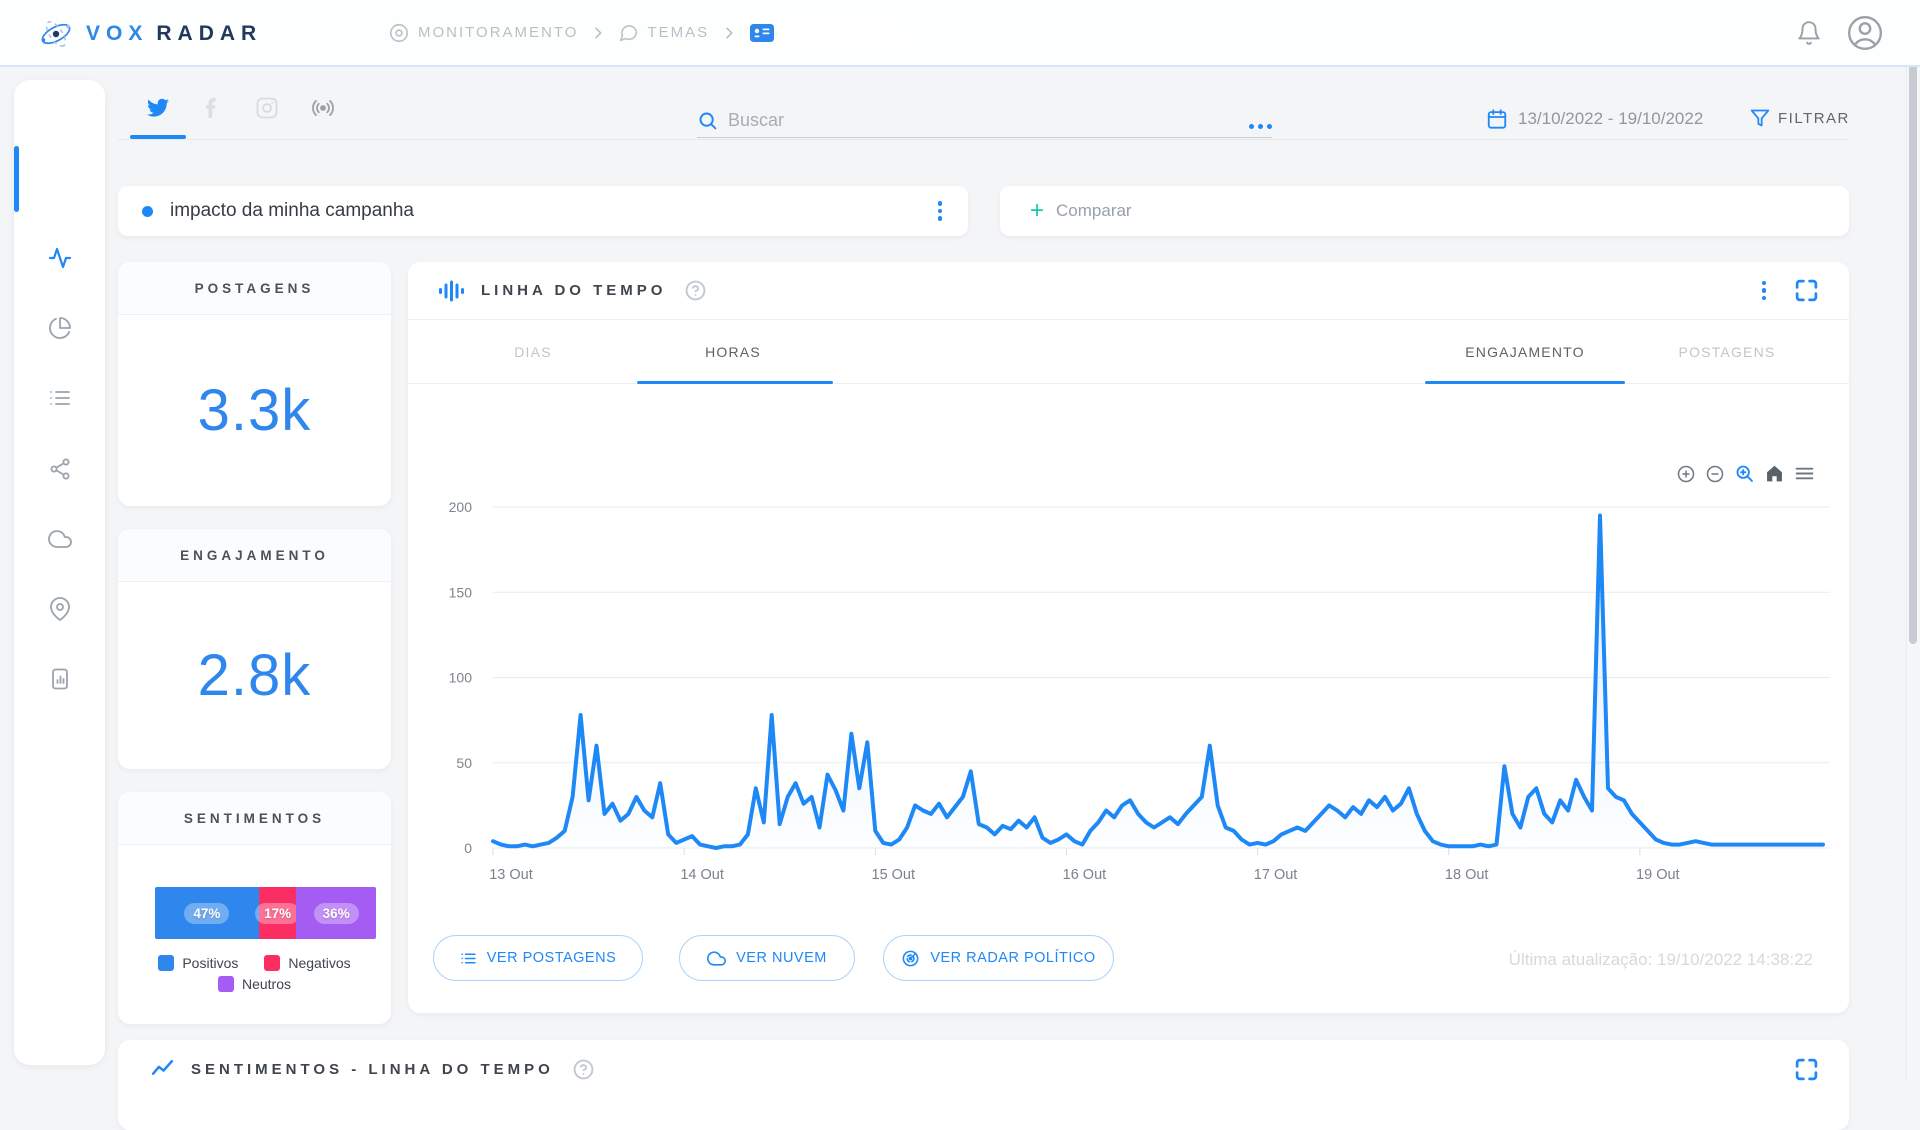 Image resolution: width=1920 pixels, height=1130 pixels. I want to click on activity-icon, so click(60, 258).